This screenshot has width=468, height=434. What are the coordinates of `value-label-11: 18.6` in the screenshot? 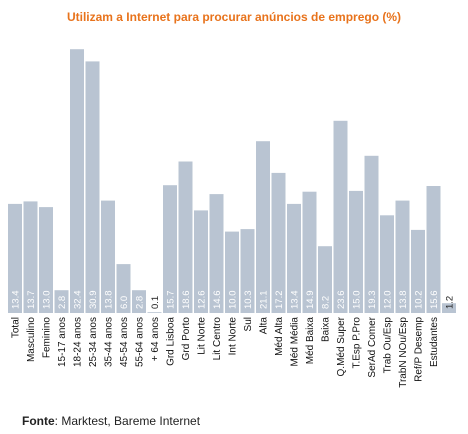 It's located at (186, 300).